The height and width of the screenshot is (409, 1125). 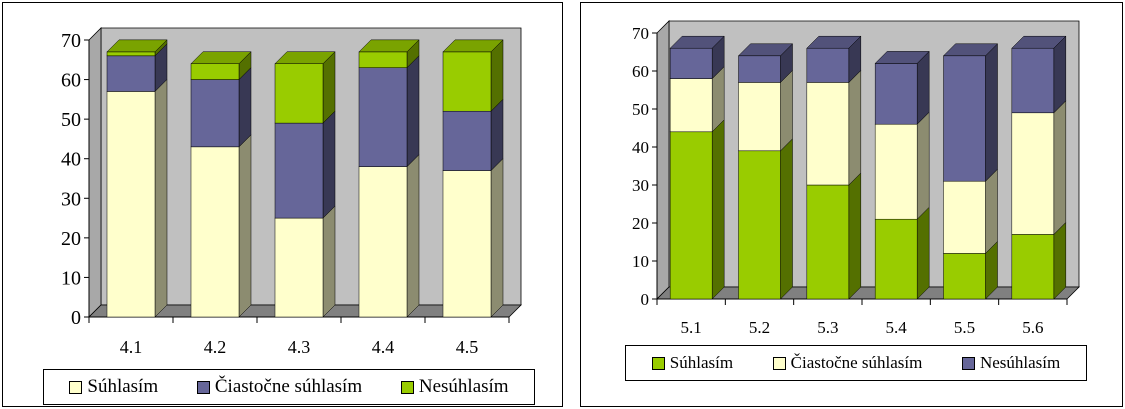 I want to click on x-tick-label: 4.3, so click(x=299, y=347).